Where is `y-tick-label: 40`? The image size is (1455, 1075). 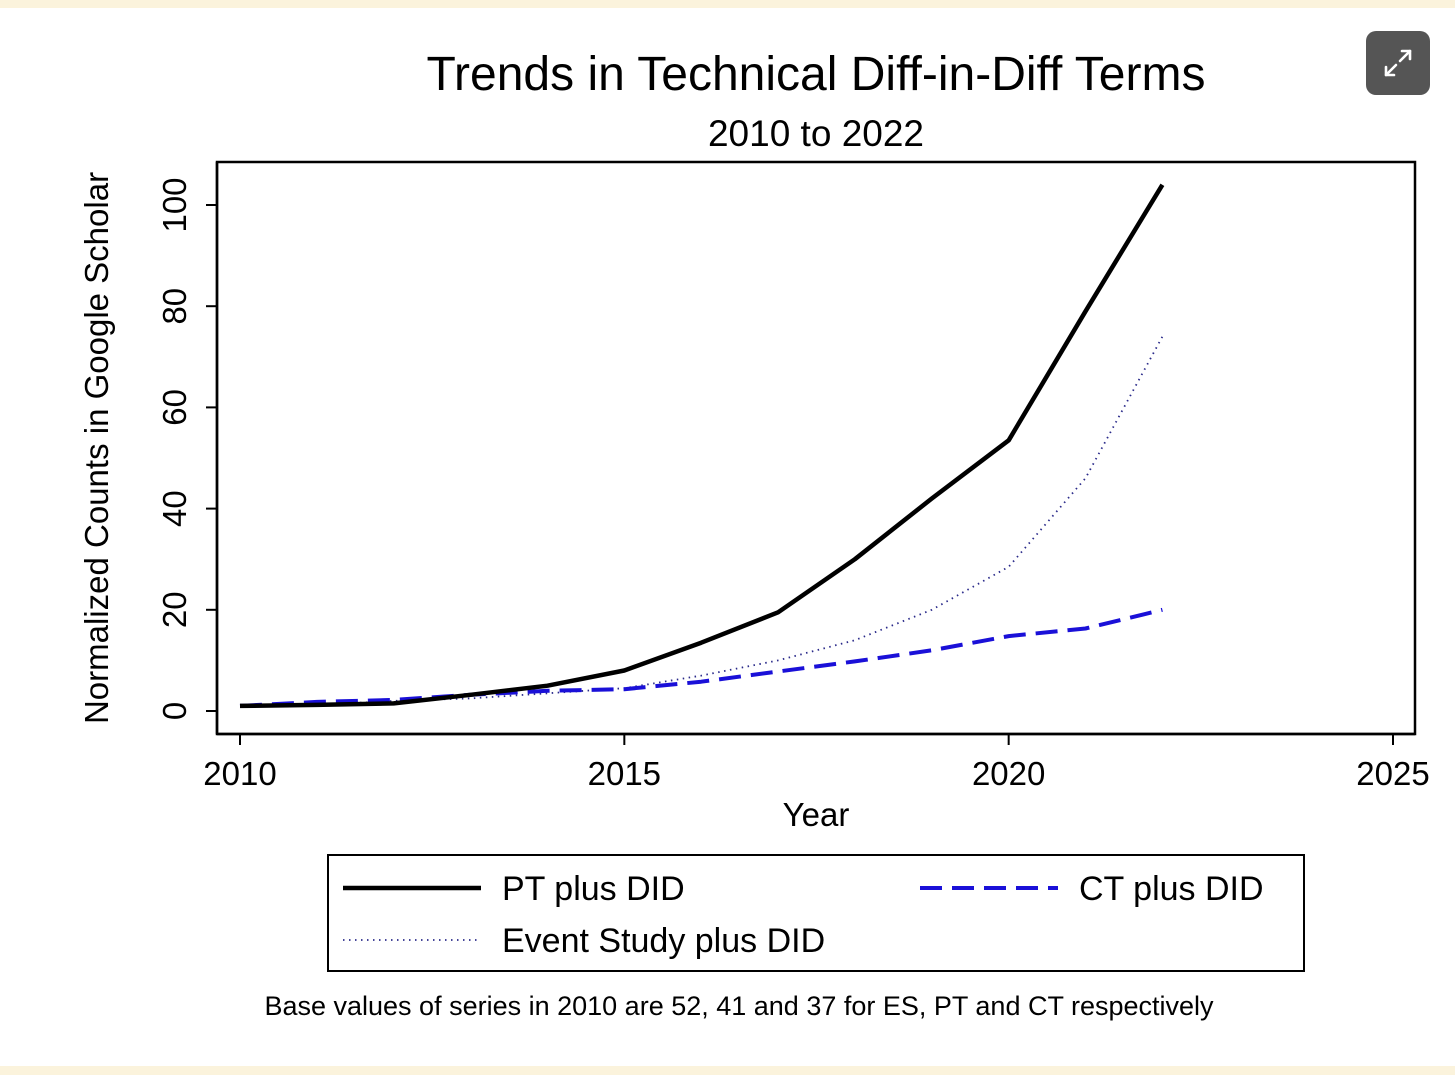 y-tick-label: 40 is located at coordinates (174, 508).